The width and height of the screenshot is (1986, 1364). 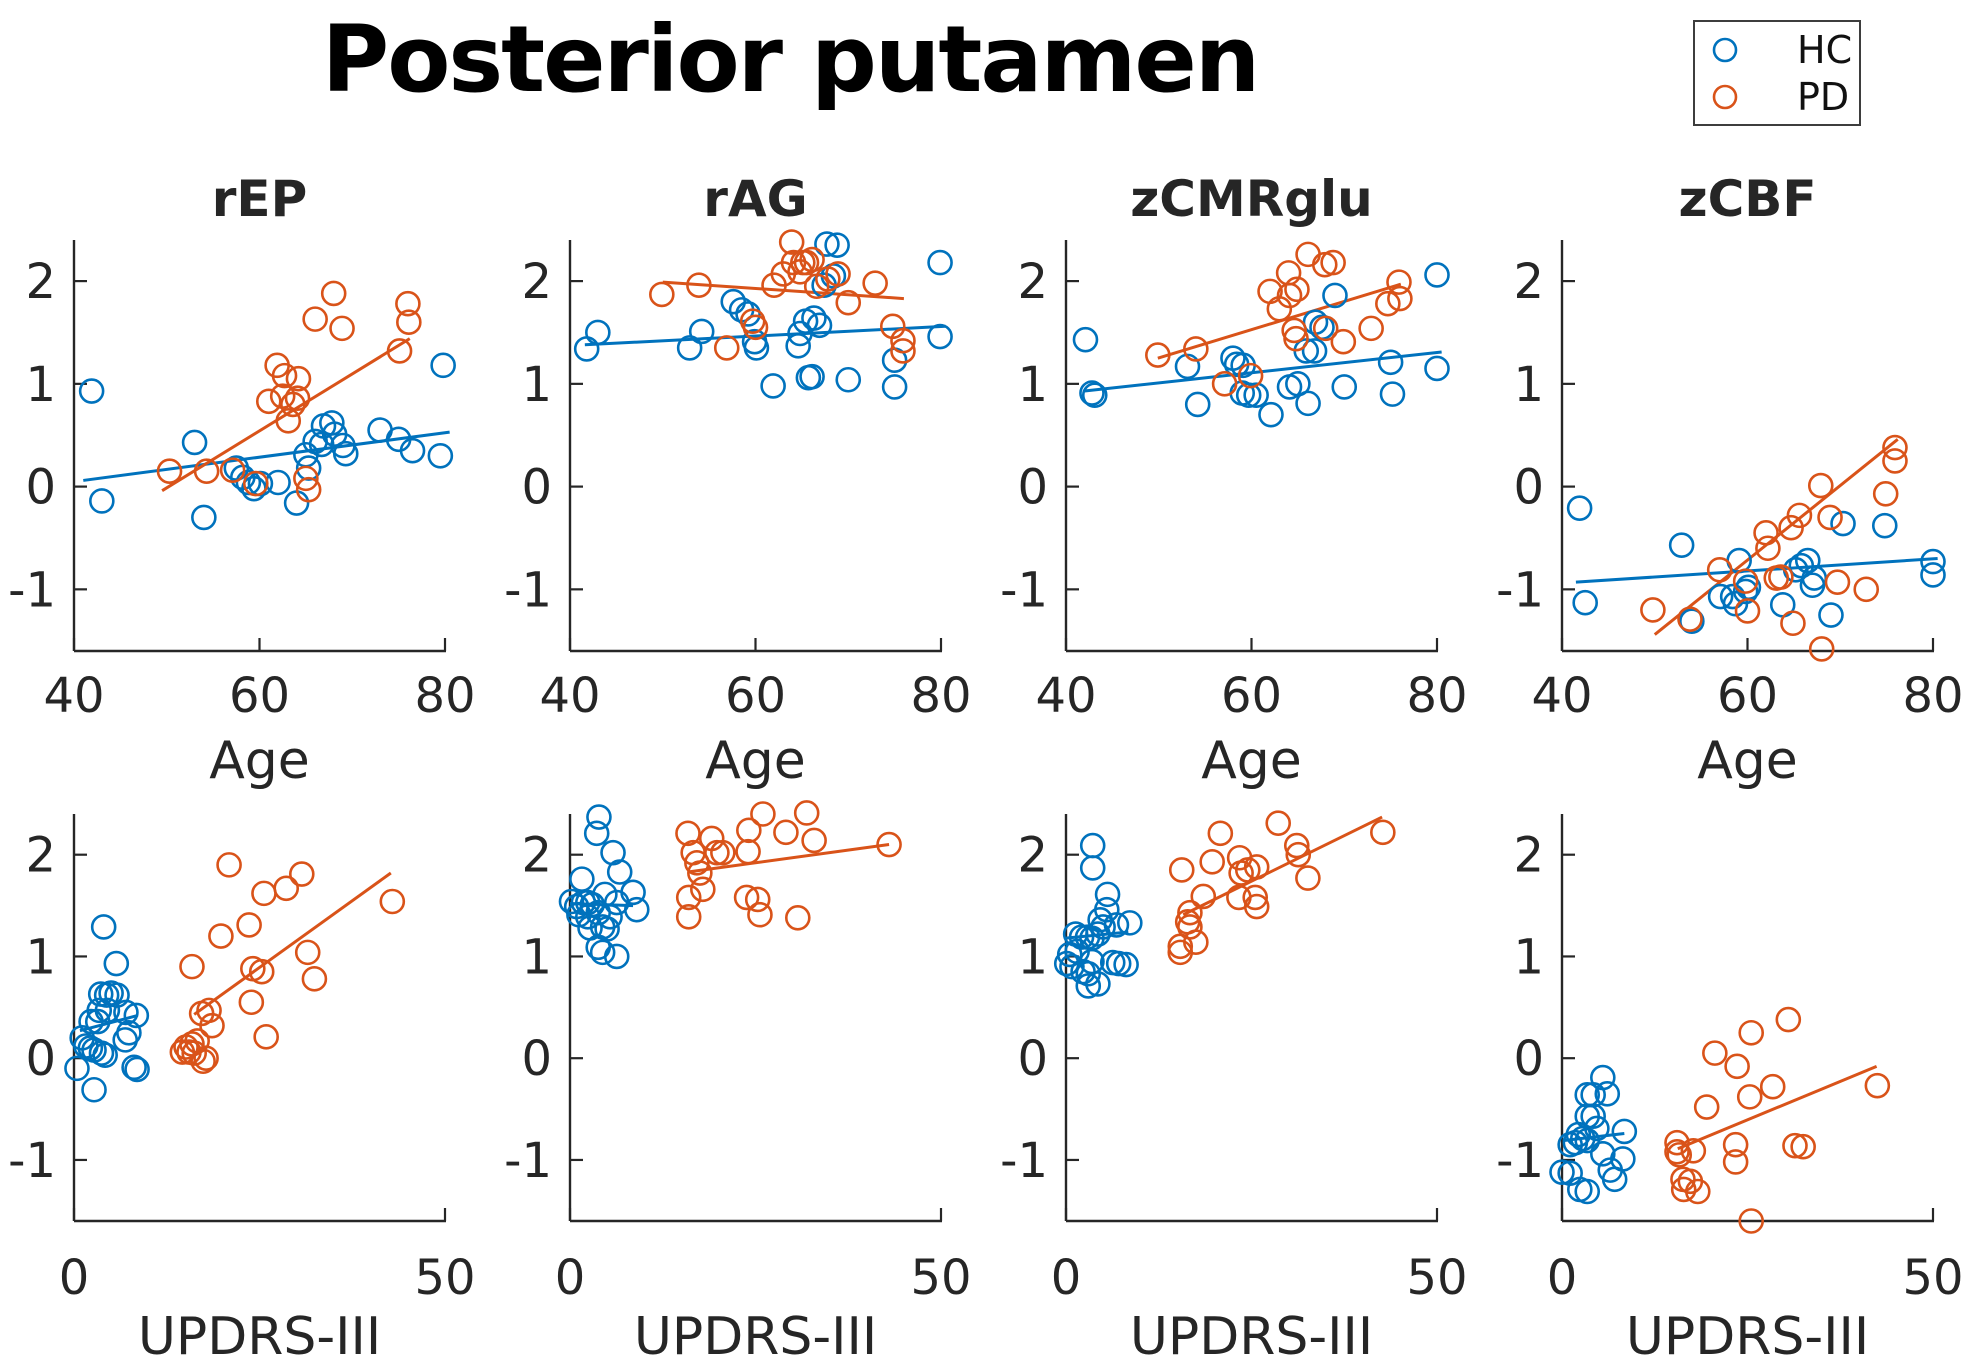 What do you see at coordinates (1777, 97) in the screenshot?
I see `legend-item-pd: PD` at bounding box center [1777, 97].